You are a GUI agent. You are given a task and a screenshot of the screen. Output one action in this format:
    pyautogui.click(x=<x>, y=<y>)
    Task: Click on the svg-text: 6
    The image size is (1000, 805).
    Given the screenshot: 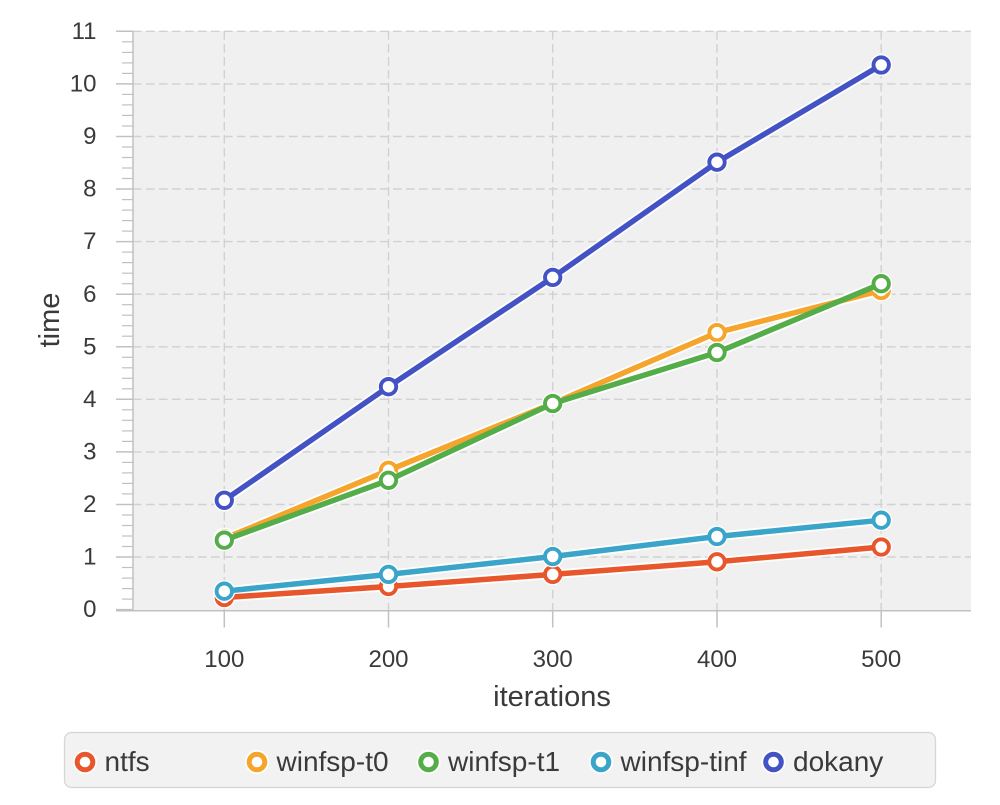 What is the action you would take?
    pyautogui.click(x=89, y=294)
    